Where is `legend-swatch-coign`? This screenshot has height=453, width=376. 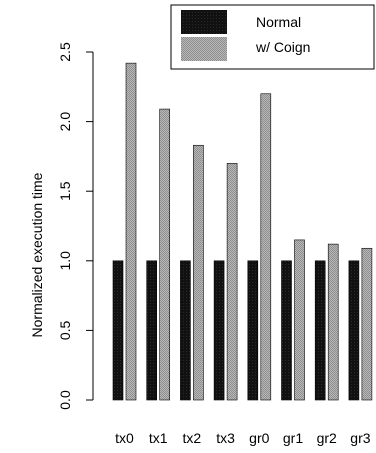
legend-swatch-coign is located at coordinates (204, 49).